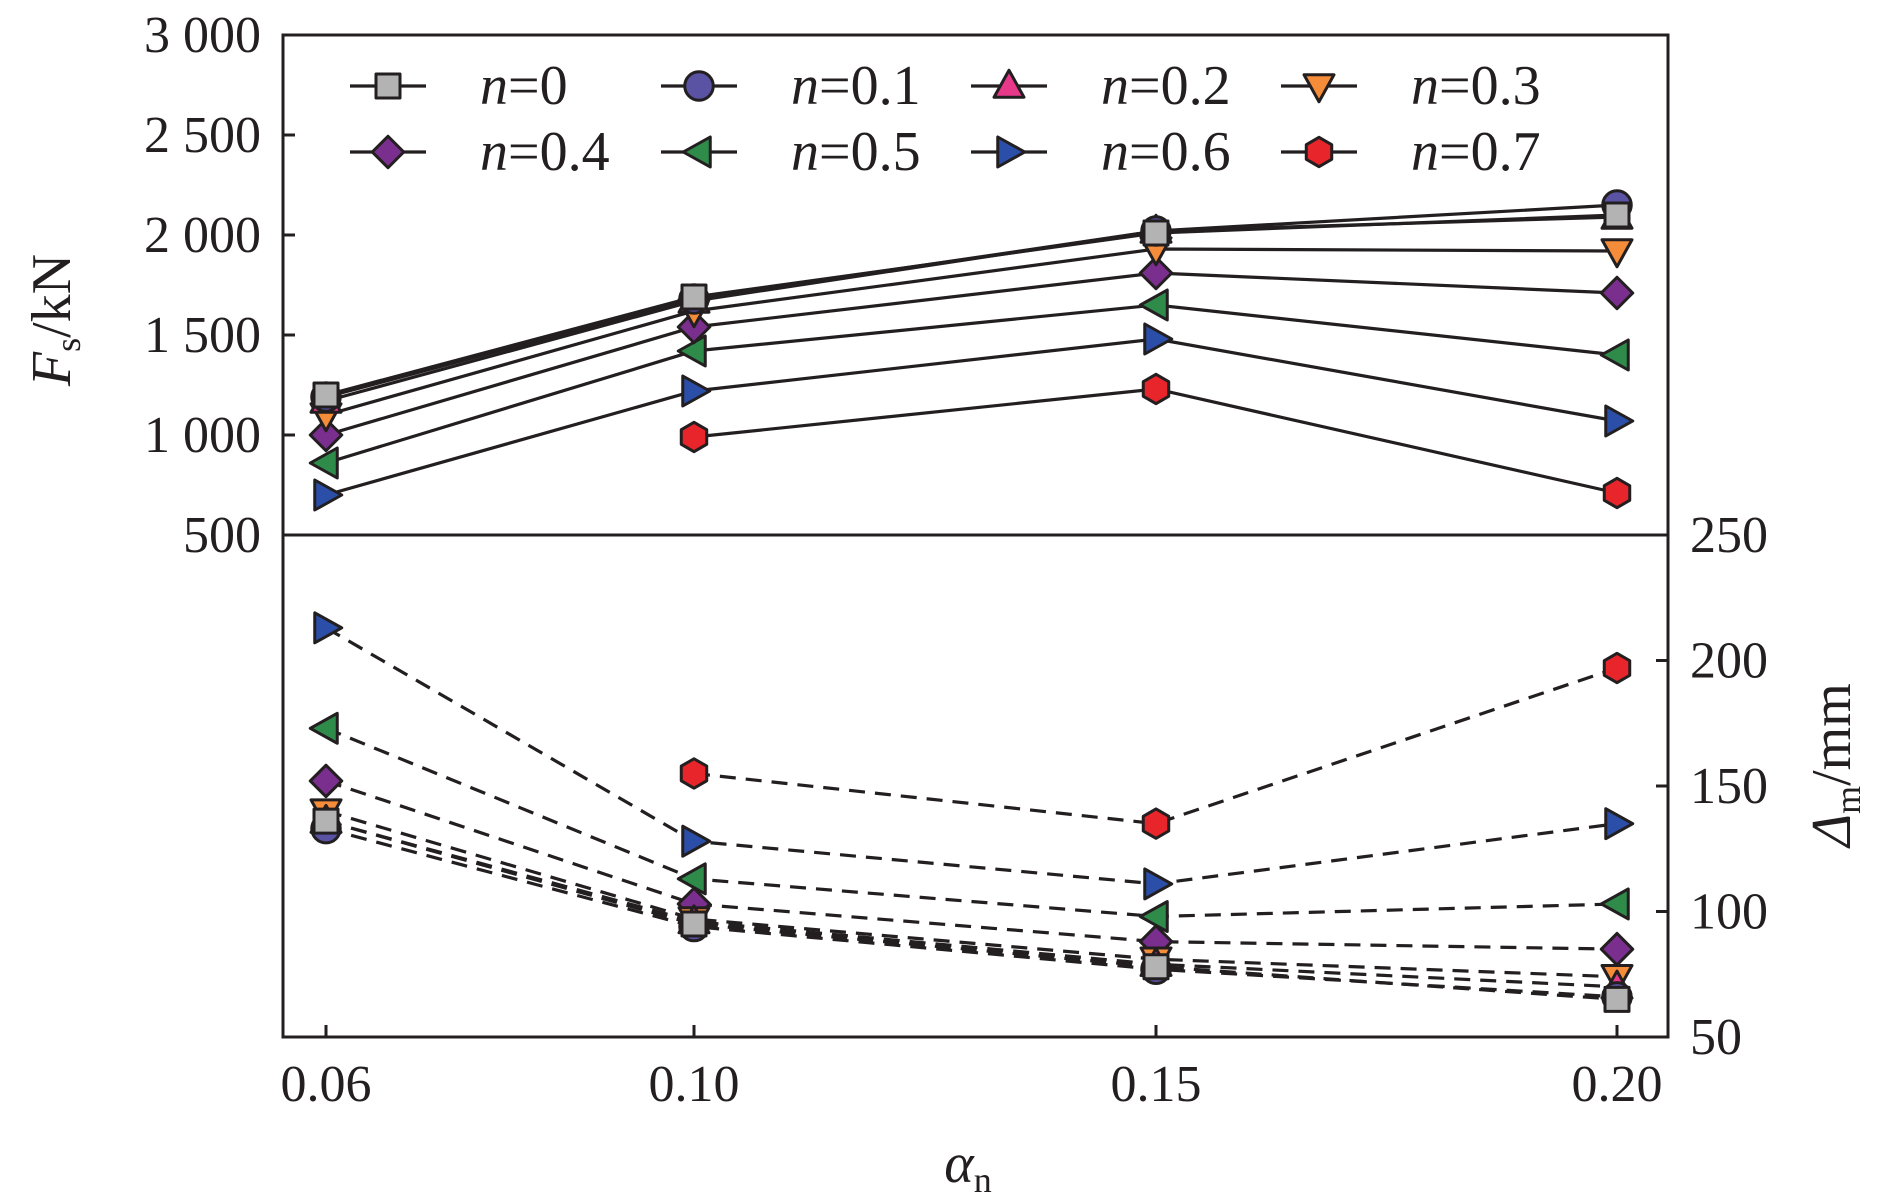 The width and height of the screenshot is (1890, 1202). Describe the element at coordinates (856, 86) in the screenshot. I see `legend-label: n=0.1` at that location.